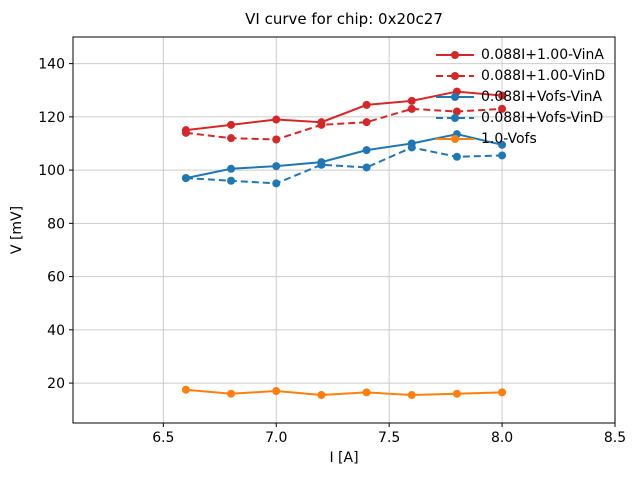 The width and height of the screenshot is (640, 480). I want to click on x-tick-label: 8.5, so click(615, 438).